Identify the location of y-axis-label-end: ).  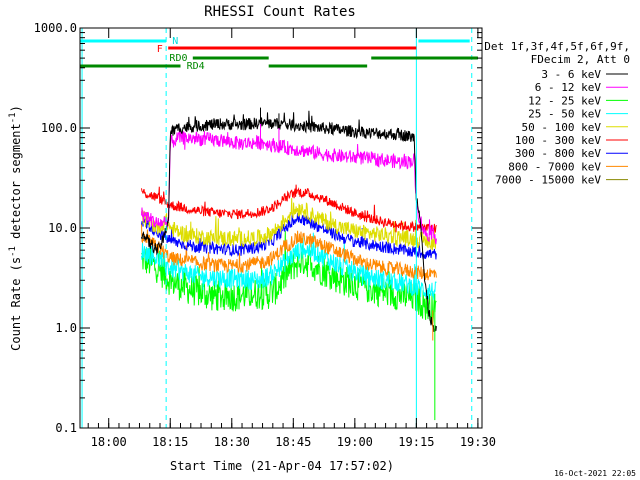
(16, 108).